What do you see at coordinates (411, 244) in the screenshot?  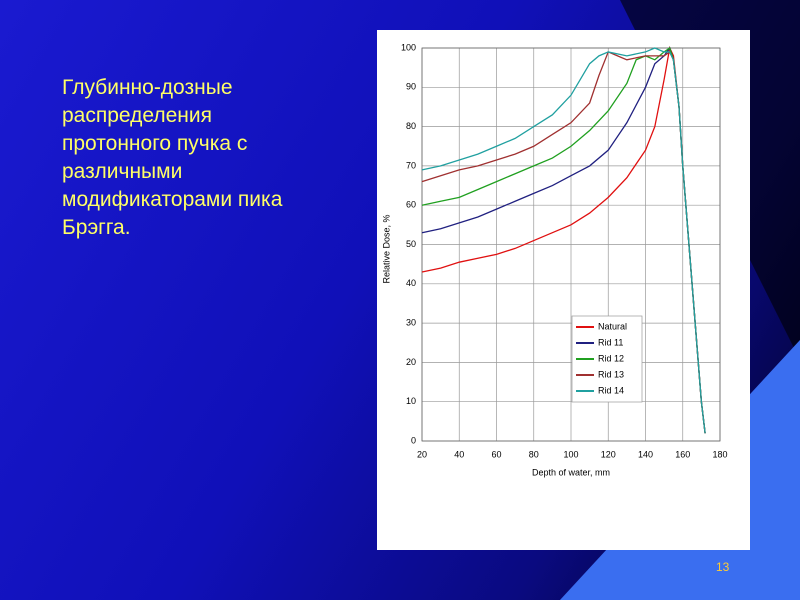 I see `y-tick-label: 50` at bounding box center [411, 244].